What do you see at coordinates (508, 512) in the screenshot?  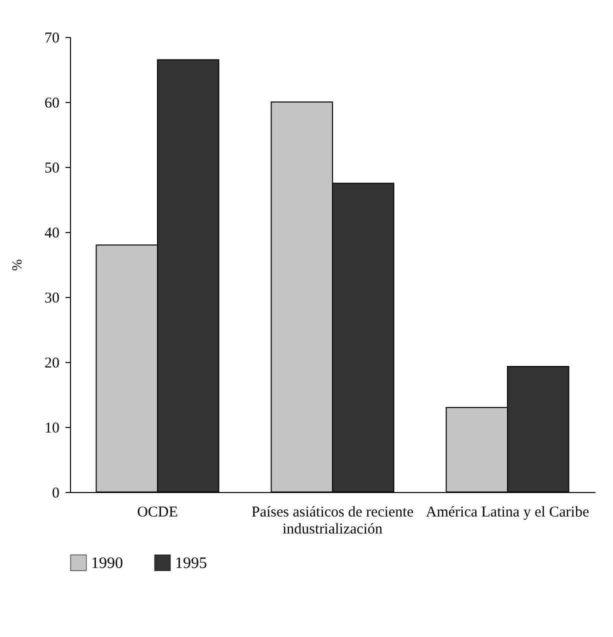 I see `x-tick-label: América Latina y el Caribe` at bounding box center [508, 512].